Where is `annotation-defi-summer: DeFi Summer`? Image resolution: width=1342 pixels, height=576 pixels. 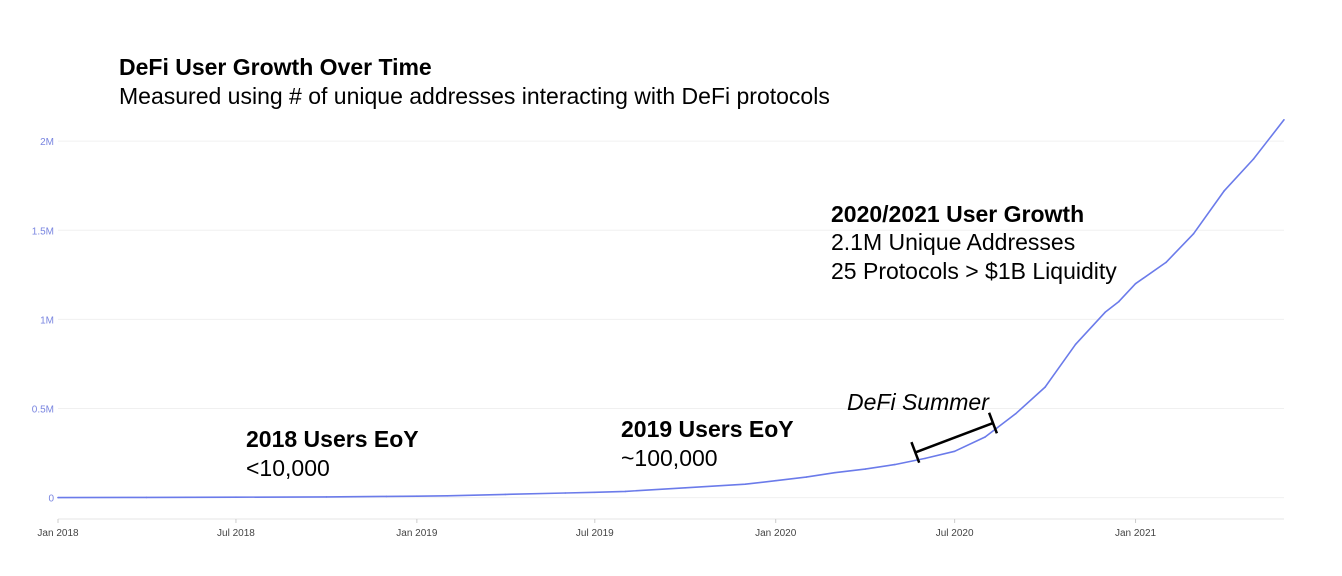
annotation-defi-summer: DeFi Summer is located at coordinates (918, 402).